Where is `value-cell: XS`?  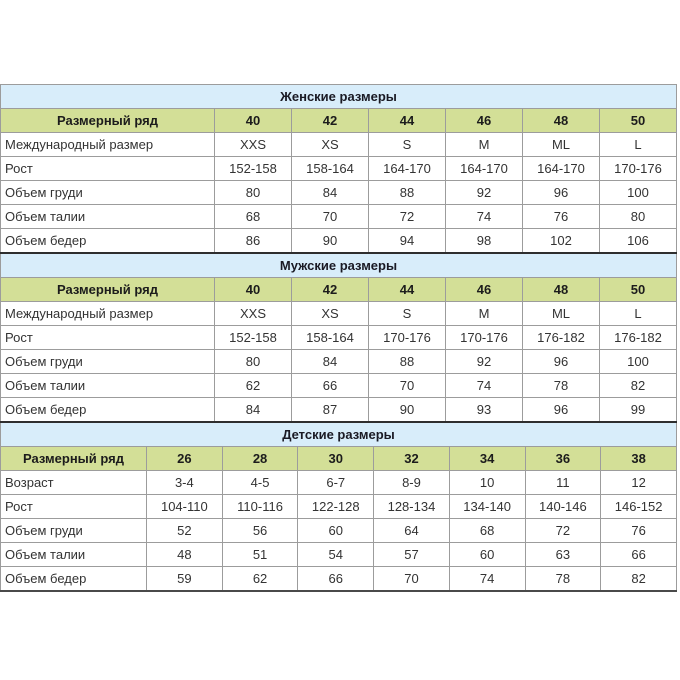 value-cell: XS is located at coordinates (330, 144).